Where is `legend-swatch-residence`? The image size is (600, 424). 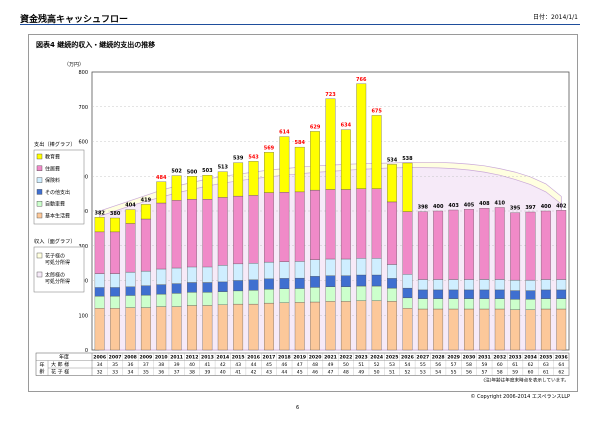
legend-swatch-residence is located at coordinates (39, 168).